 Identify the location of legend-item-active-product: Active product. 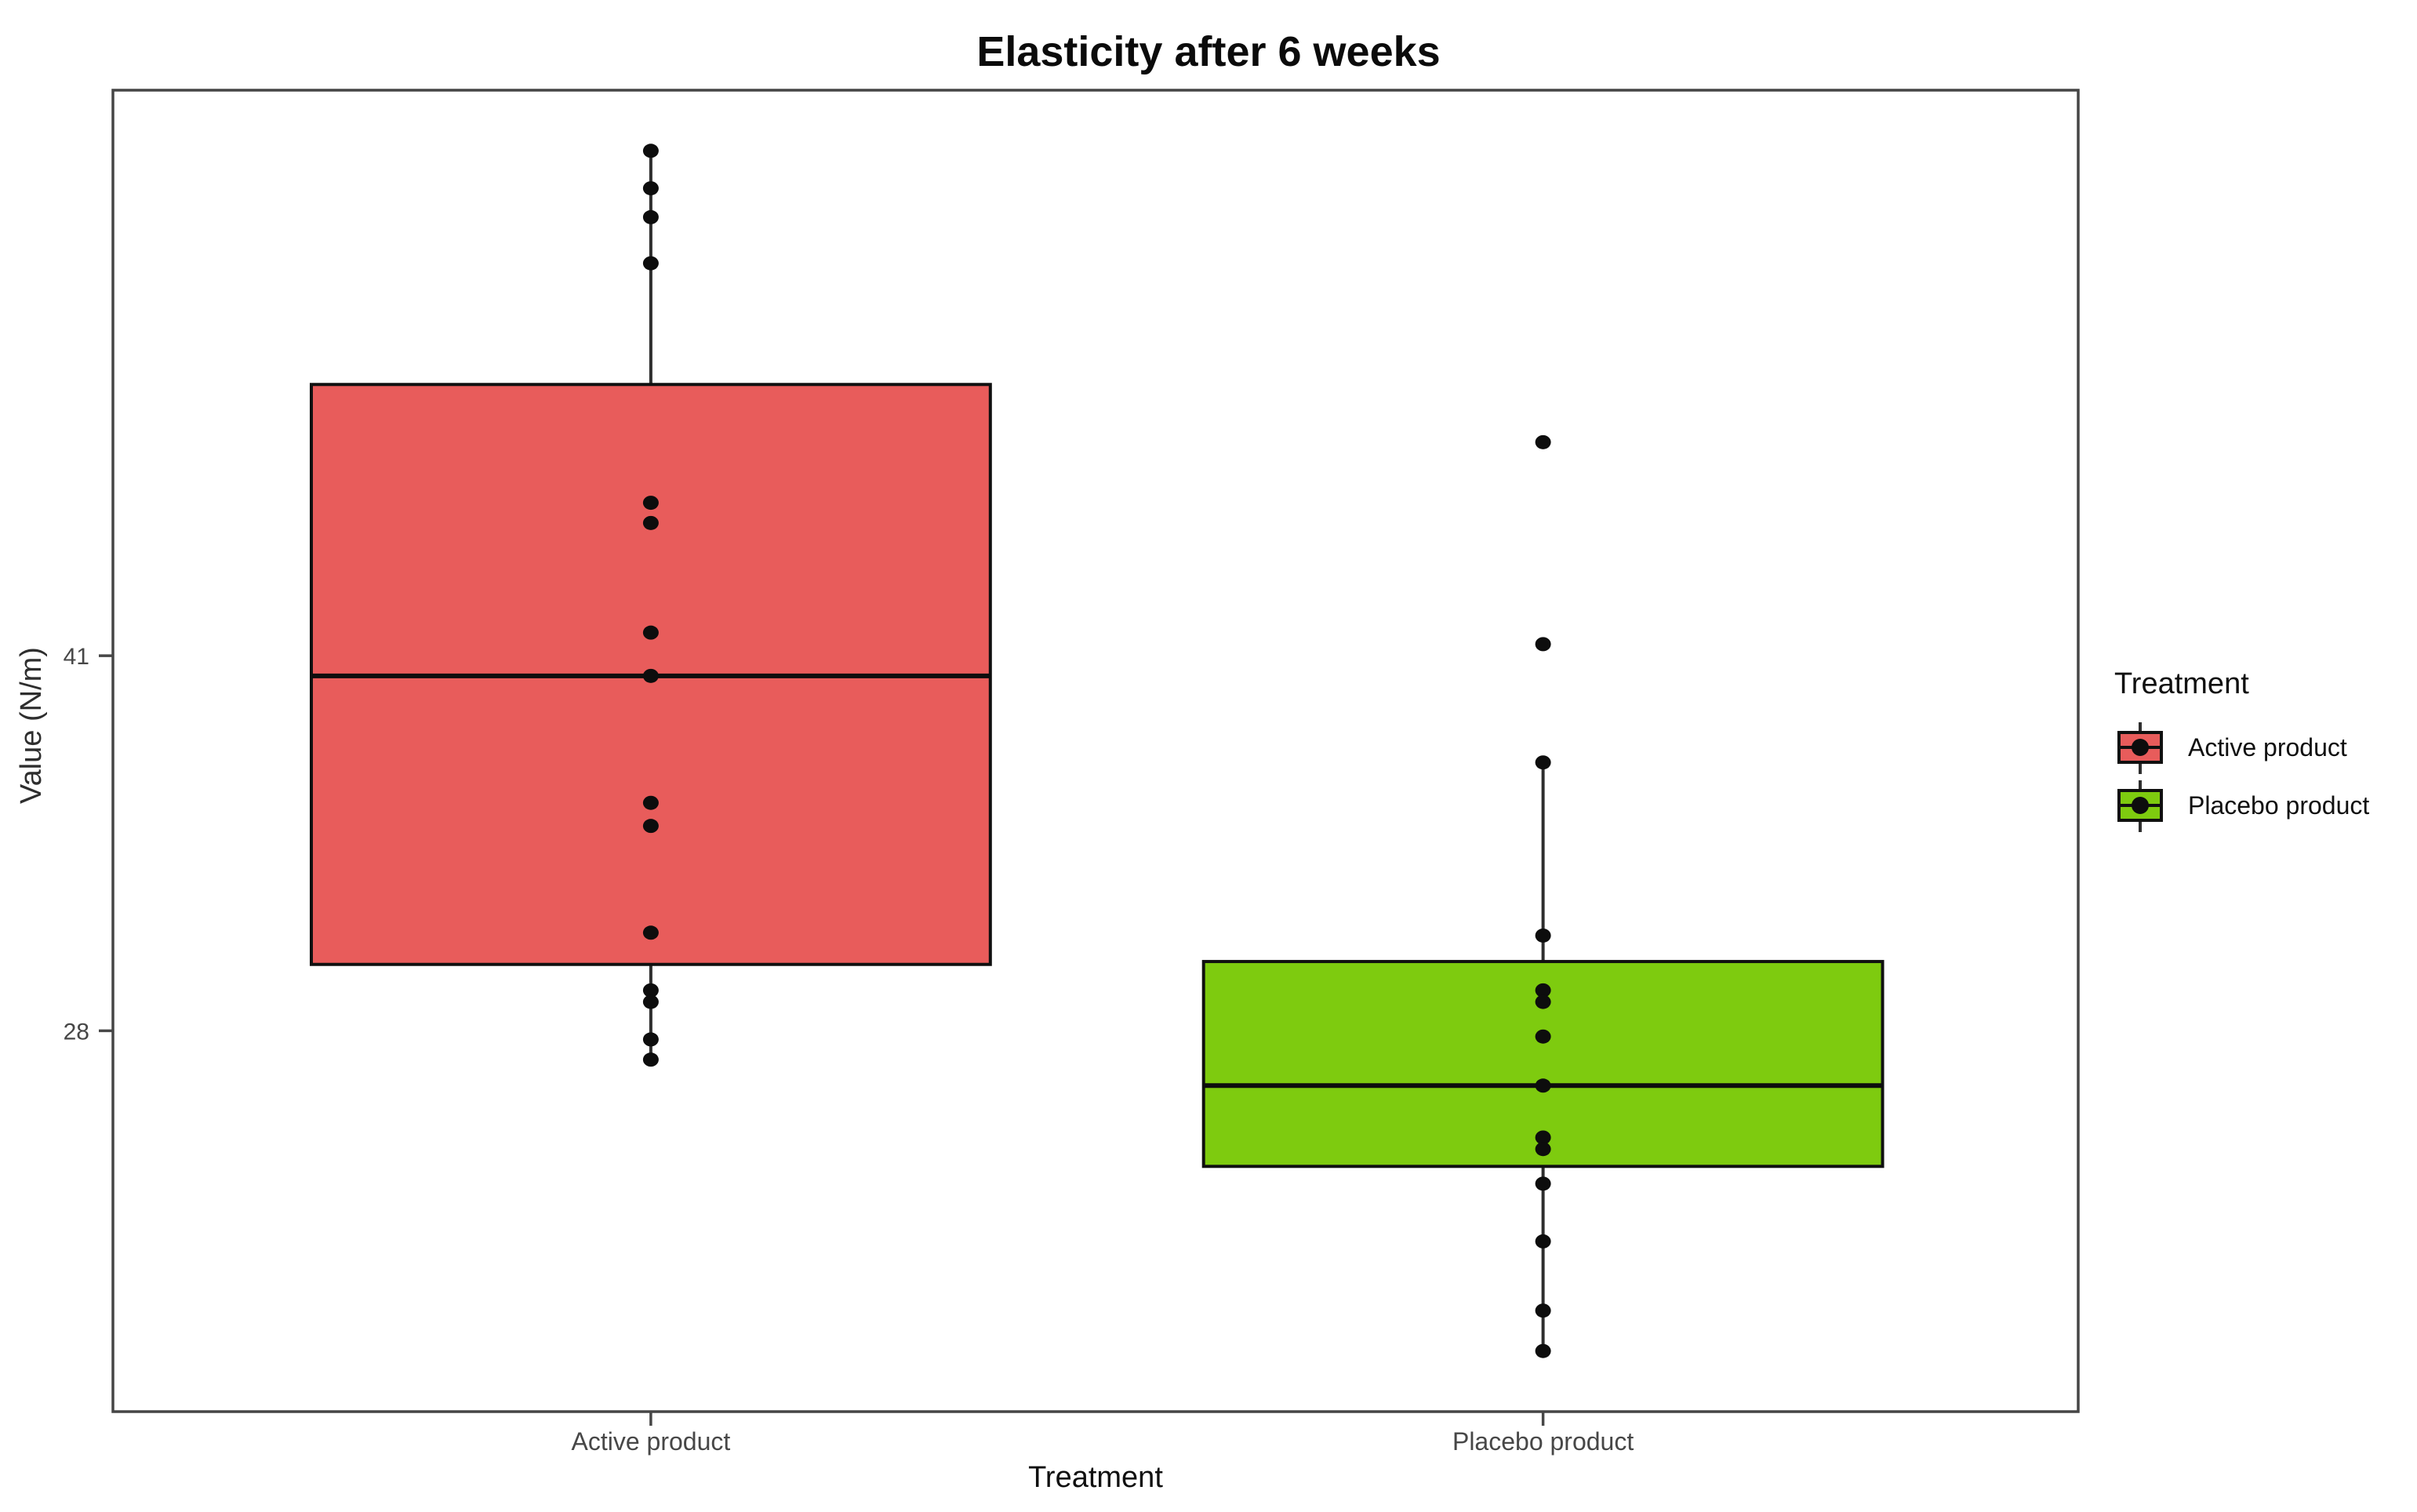
(2232, 748).